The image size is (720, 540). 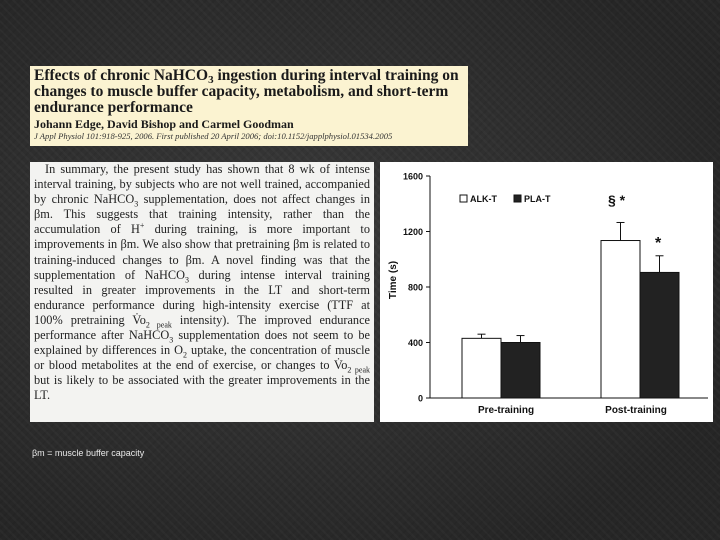 What do you see at coordinates (537, 199) in the screenshot?
I see `legend-label-pla: PLA-T` at bounding box center [537, 199].